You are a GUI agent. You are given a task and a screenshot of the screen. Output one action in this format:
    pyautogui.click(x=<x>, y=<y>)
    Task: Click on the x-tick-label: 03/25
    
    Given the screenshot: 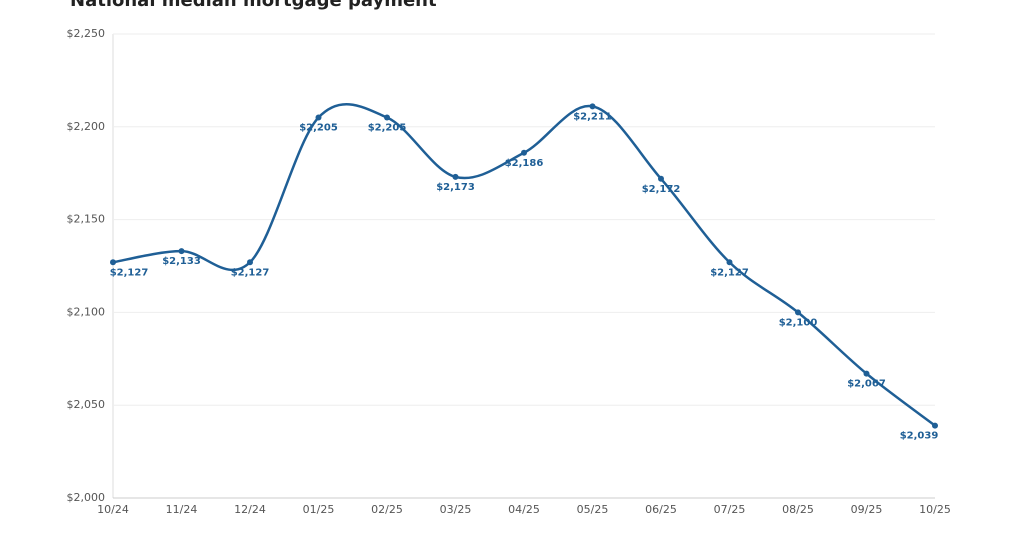 What is the action you would take?
    pyautogui.click(x=456, y=509)
    